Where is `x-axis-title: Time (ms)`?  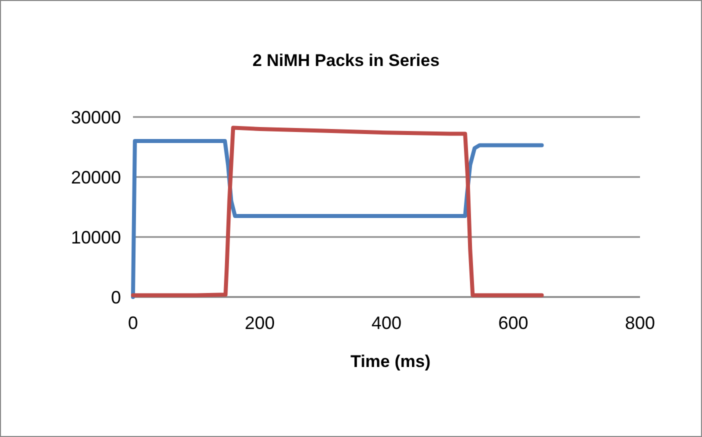
x-axis-title: Time (ms) is located at coordinates (390, 361).